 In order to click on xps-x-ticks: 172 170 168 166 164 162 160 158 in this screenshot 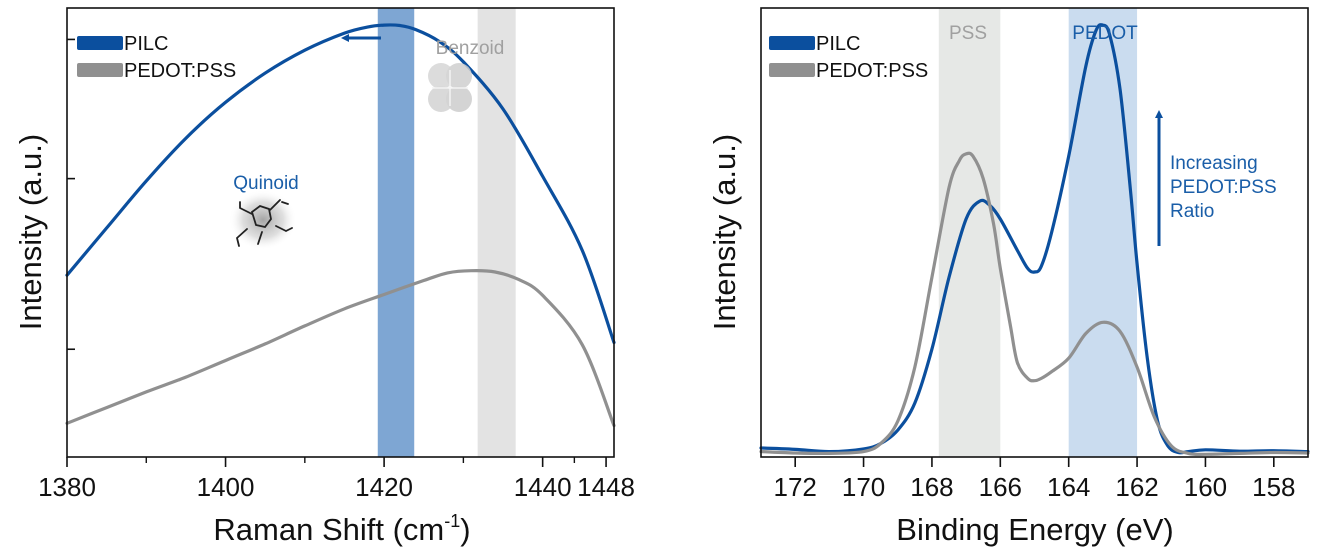, I will do `click(1034, 479)`.